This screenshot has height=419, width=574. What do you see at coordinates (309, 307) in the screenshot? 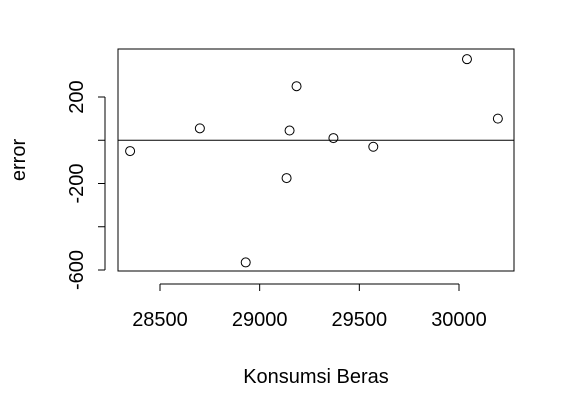
I see `x-axis: 28500 29000 29500 30000` at bounding box center [309, 307].